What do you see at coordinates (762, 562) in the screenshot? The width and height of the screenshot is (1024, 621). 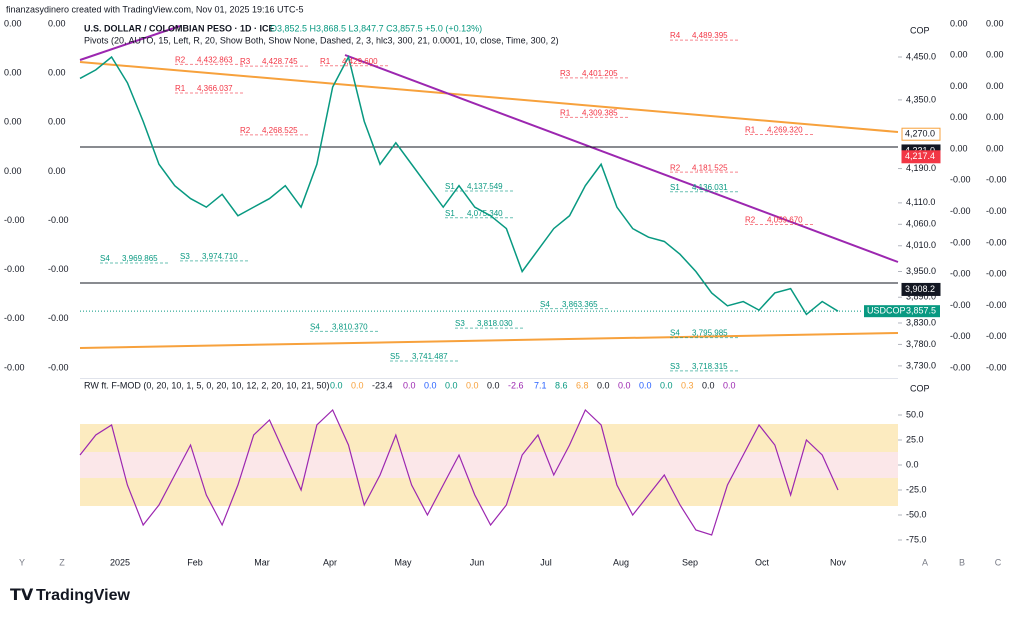 I see `time-label: Oct` at bounding box center [762, 562].